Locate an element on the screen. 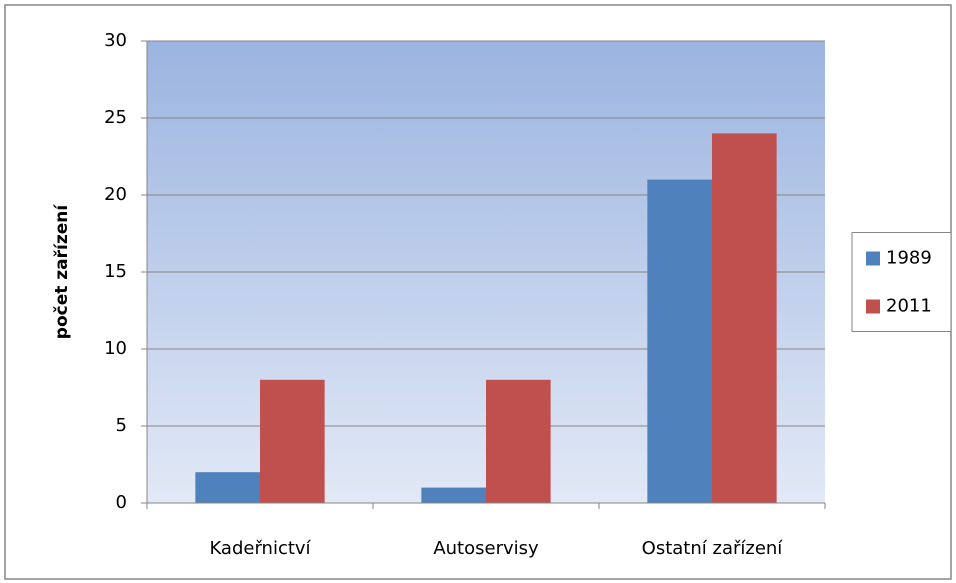  legend-box is located at coordinates (901, 282).